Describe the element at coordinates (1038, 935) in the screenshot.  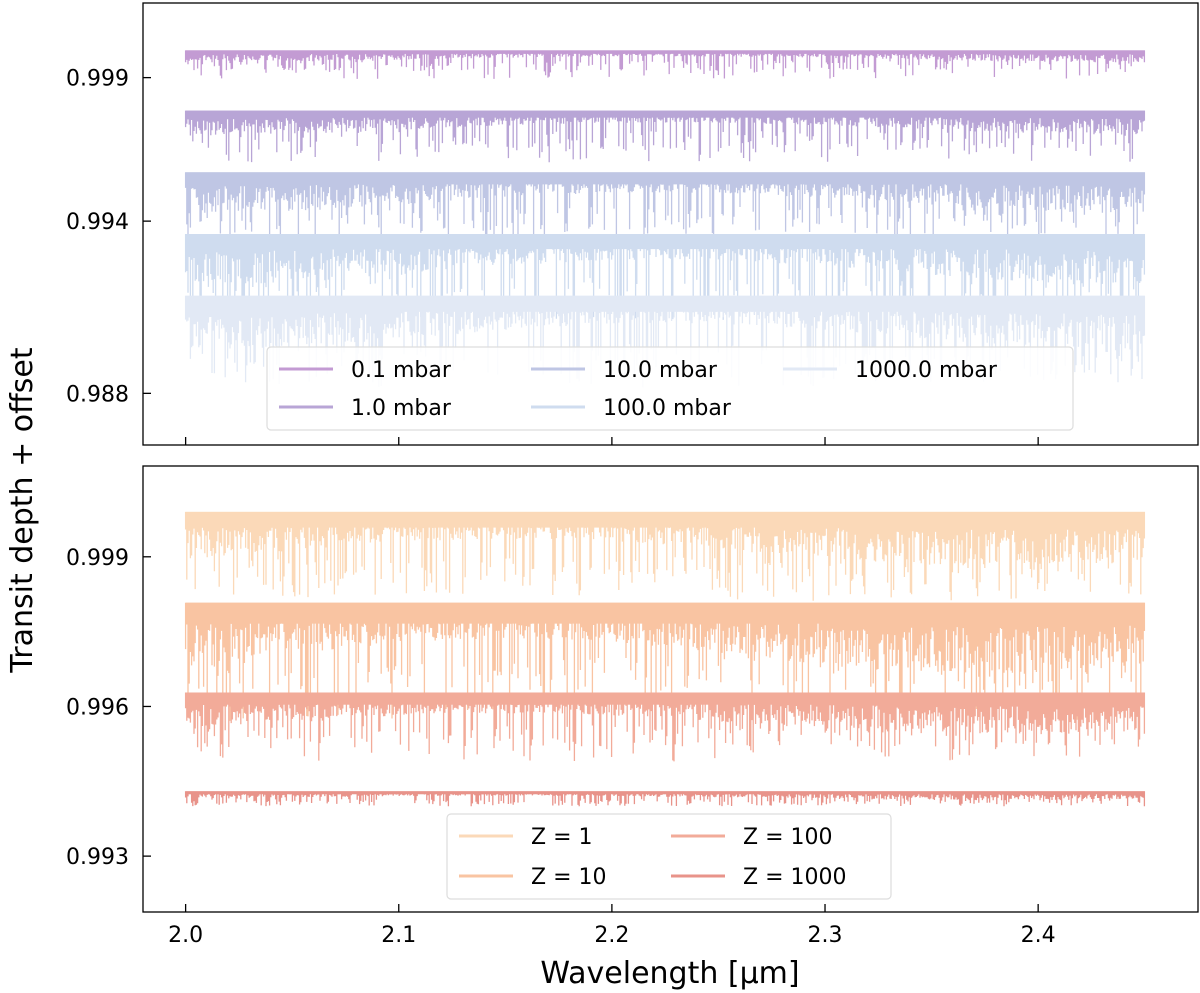
I see `x-tick-label: 2.4` at that location.